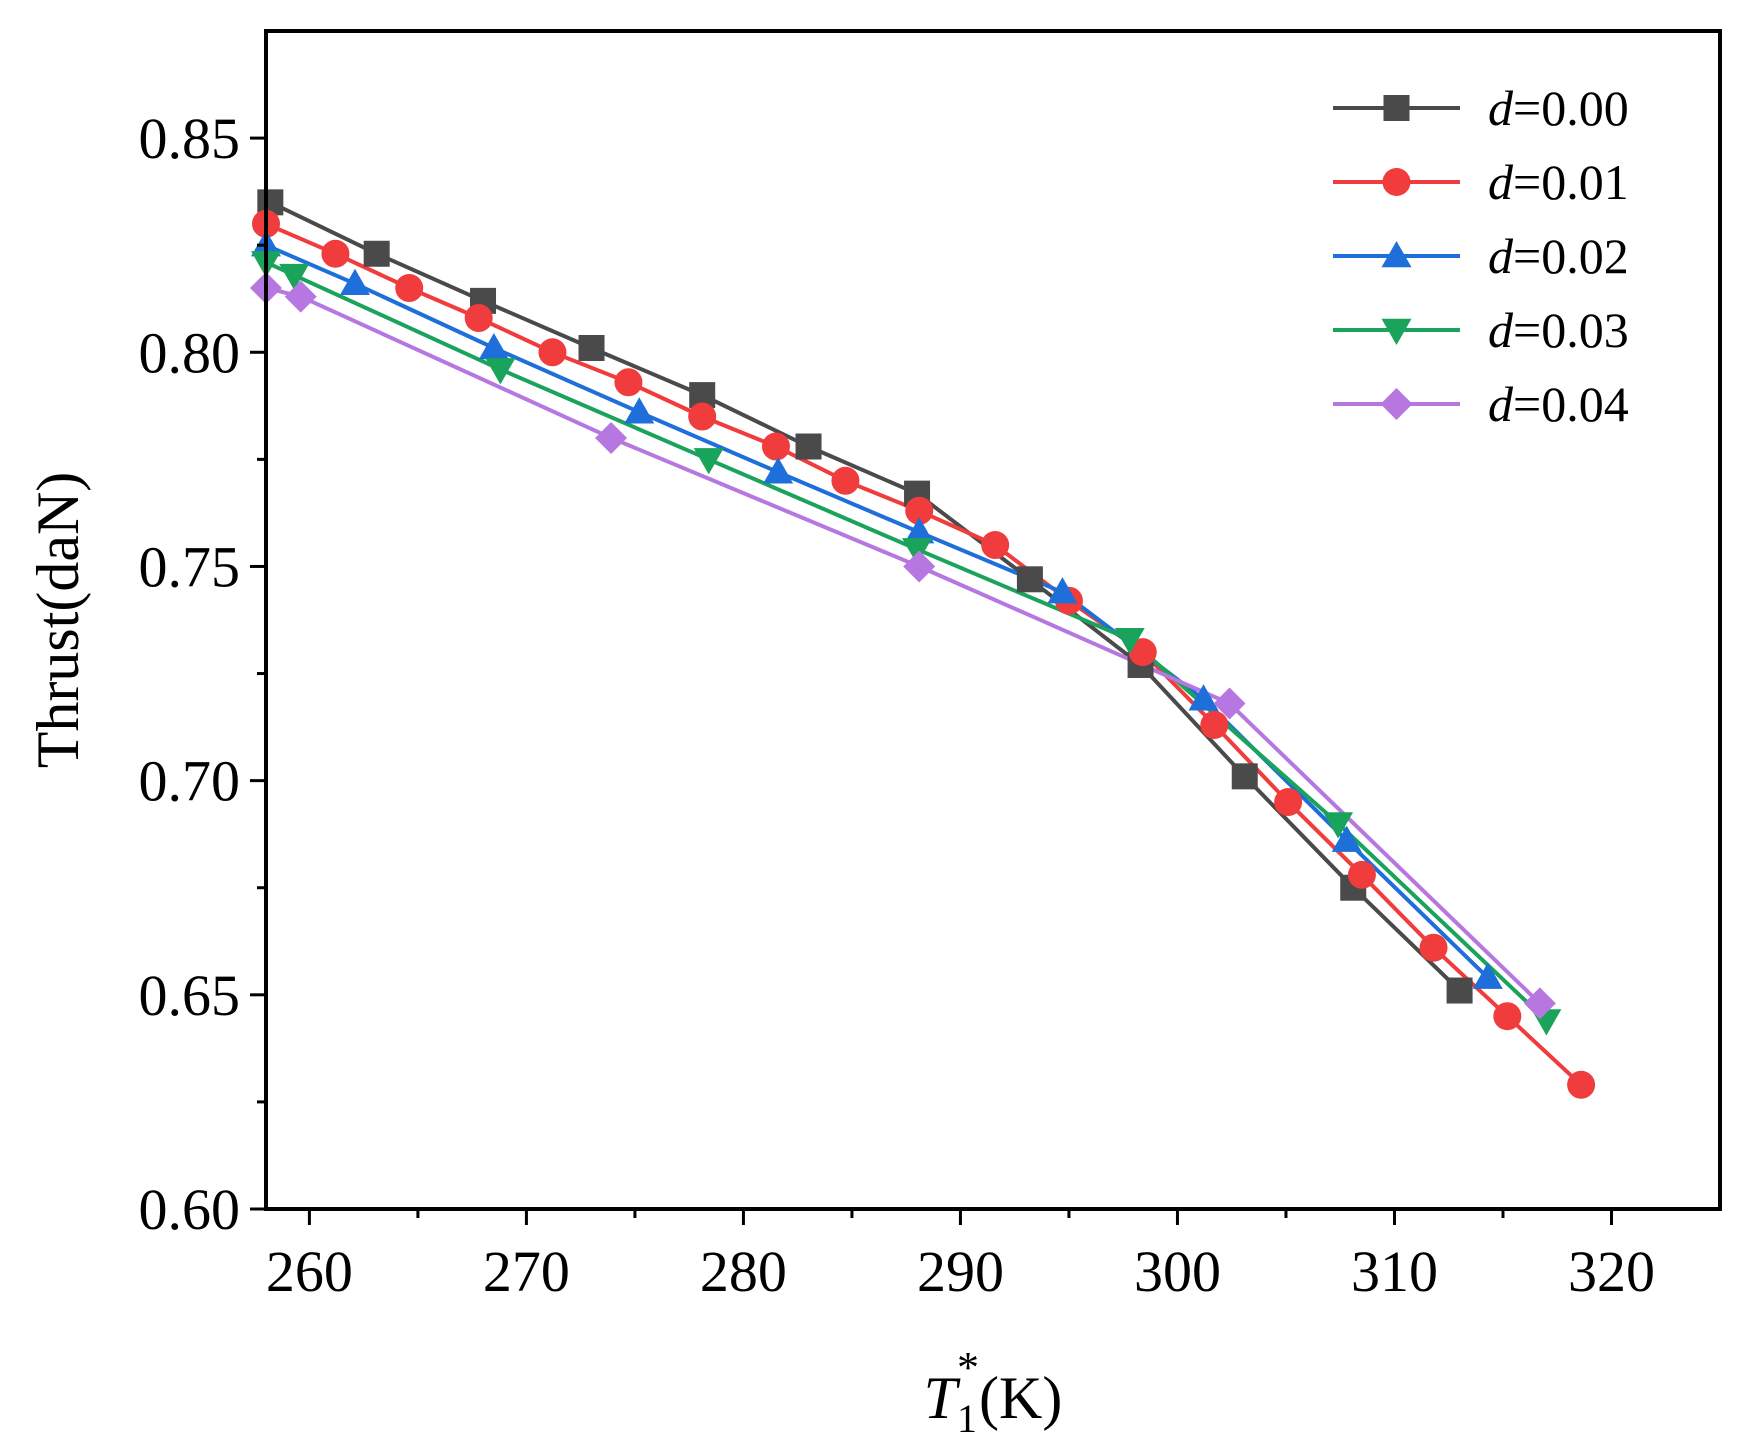  What do you see at coordinates (1571, 256) in the screenshot?
I see `legend-label-value: =0.02` at bounding box center [1571, 256].